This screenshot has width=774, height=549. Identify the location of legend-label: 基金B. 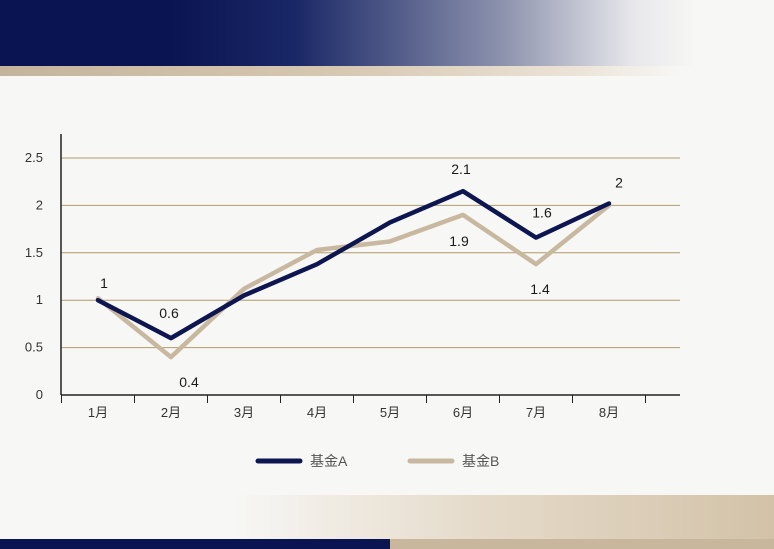
(480, 461).